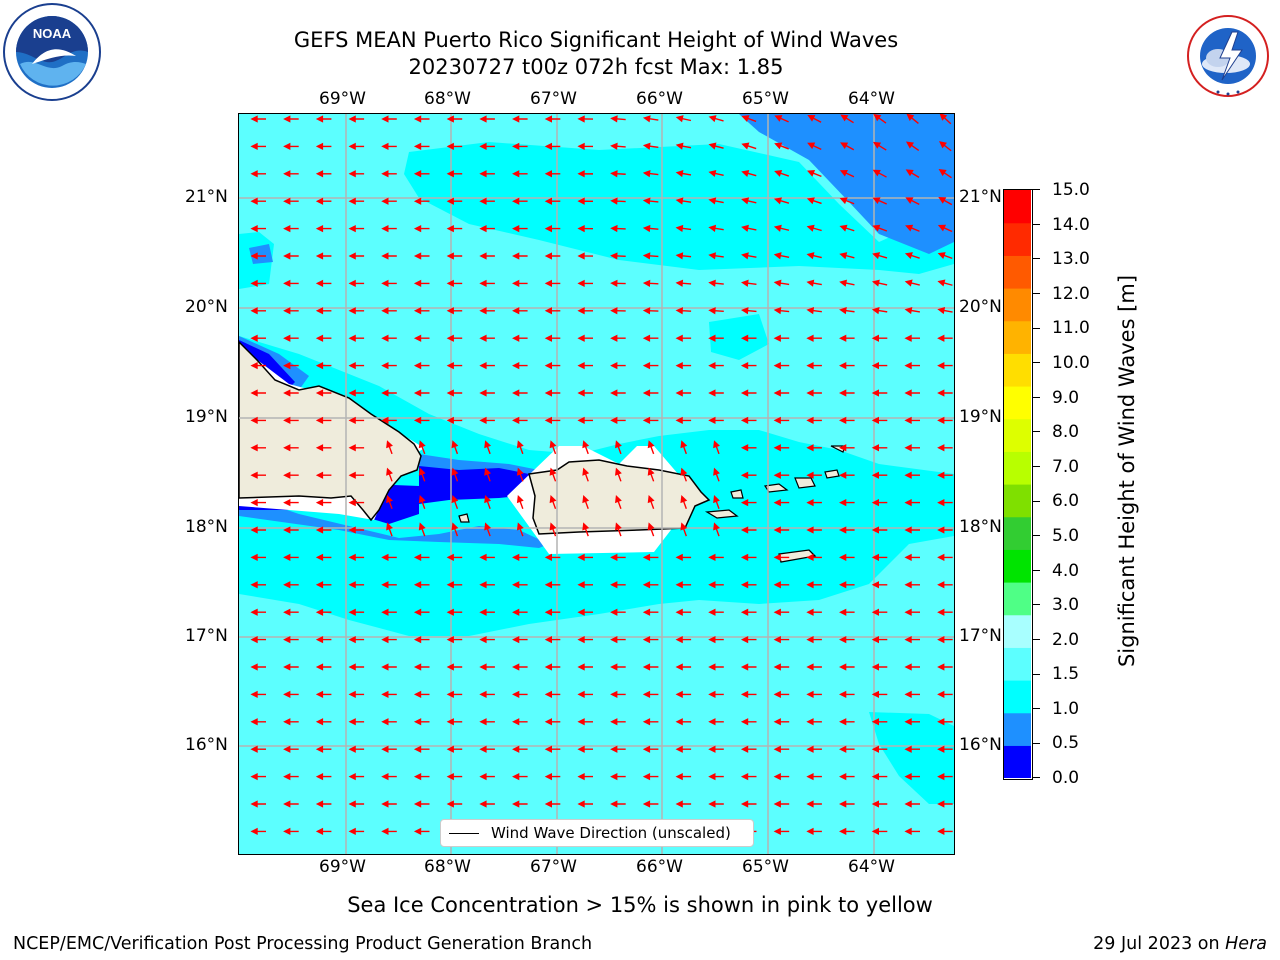  I want to click on colorbar-tick-label: 3.0, so click(1066, 605).